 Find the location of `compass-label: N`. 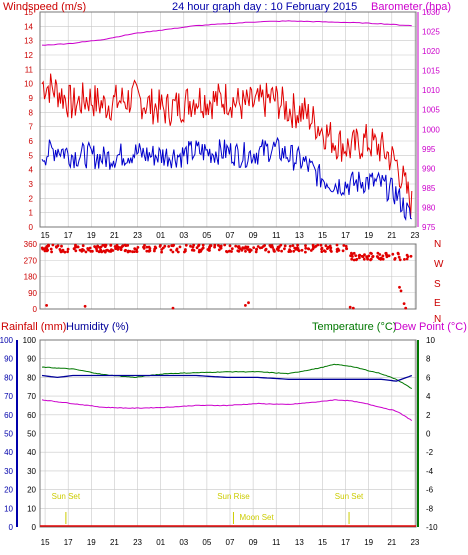

compass-label: N is located at coordinates (437, 244).